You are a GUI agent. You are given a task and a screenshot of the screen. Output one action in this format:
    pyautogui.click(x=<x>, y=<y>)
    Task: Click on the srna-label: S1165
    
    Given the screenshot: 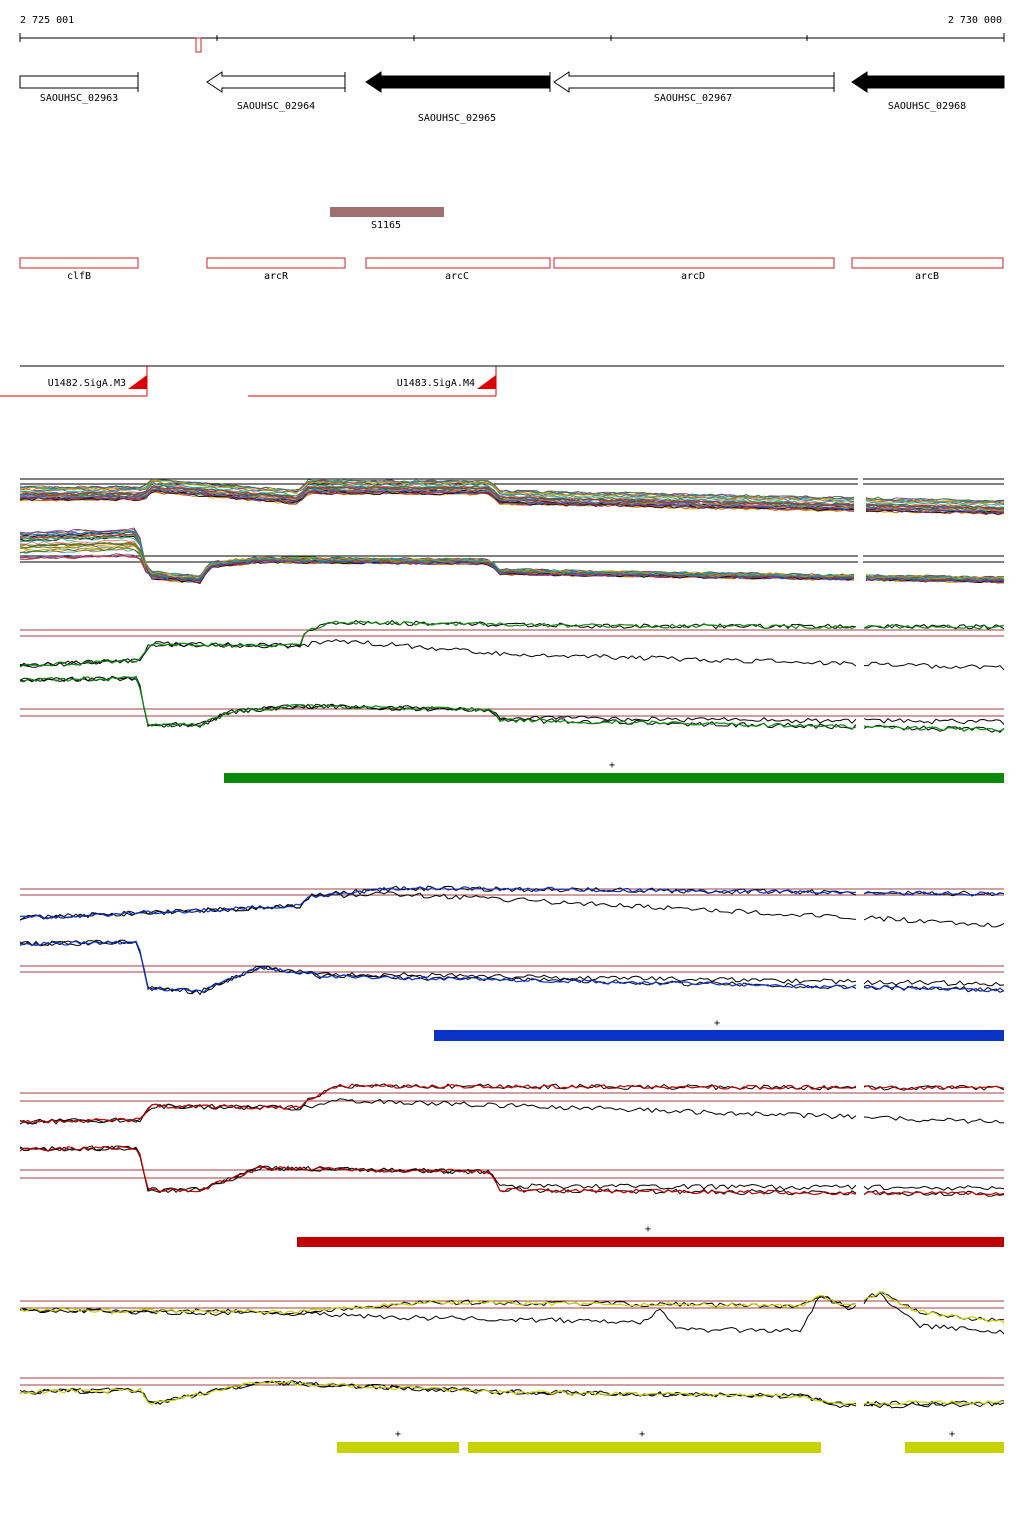 What is the action you would take?
    pyautogui.click(x=386, y=225)
    